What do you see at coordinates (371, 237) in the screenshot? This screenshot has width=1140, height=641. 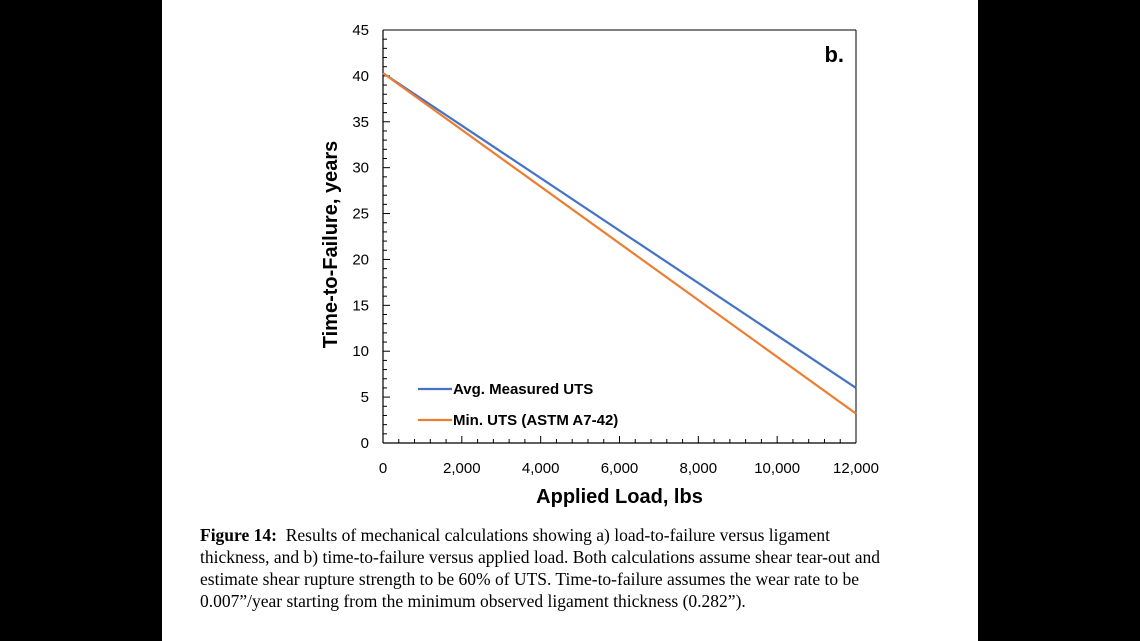 I see `y-axis: 0 5 10 15 20 25 30 35 40 45` at bounding box center [371, 237].